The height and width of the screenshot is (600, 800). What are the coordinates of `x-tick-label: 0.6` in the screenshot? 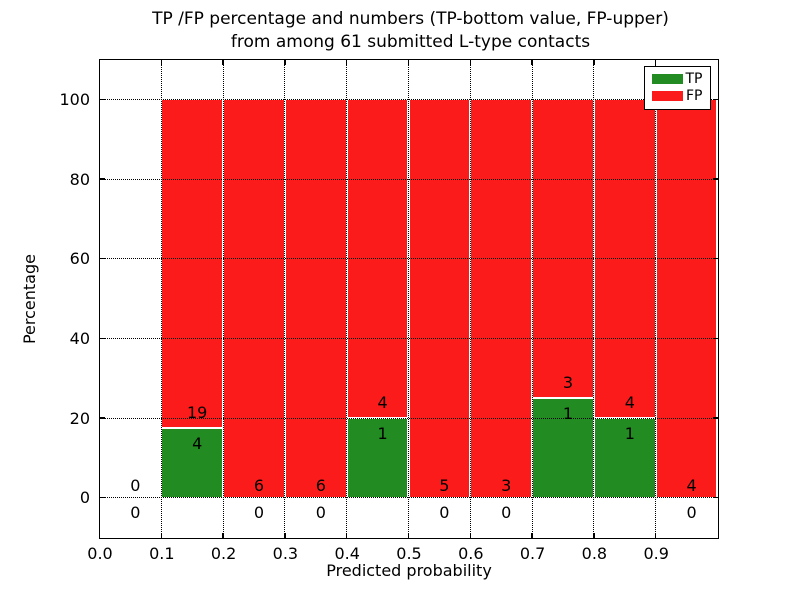 It's located at (471, 553).